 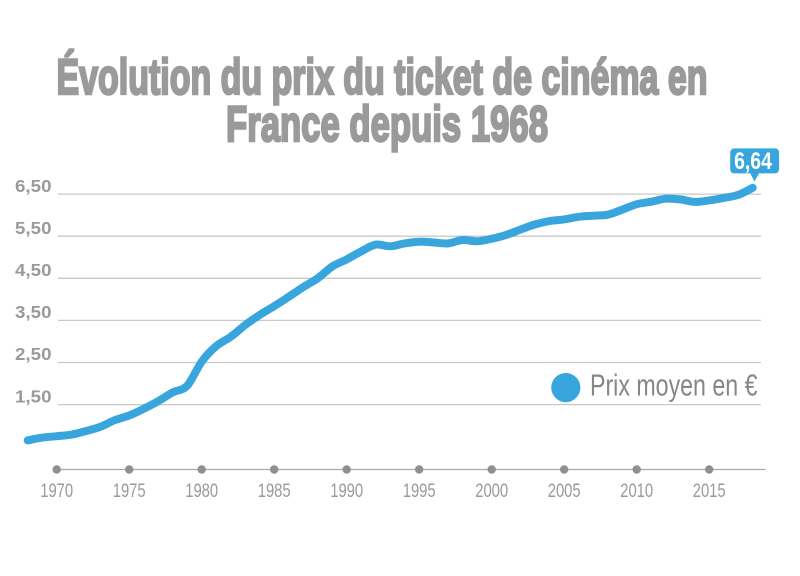 I want to click on svg-text: 4,50, so click(x=33, y=270).